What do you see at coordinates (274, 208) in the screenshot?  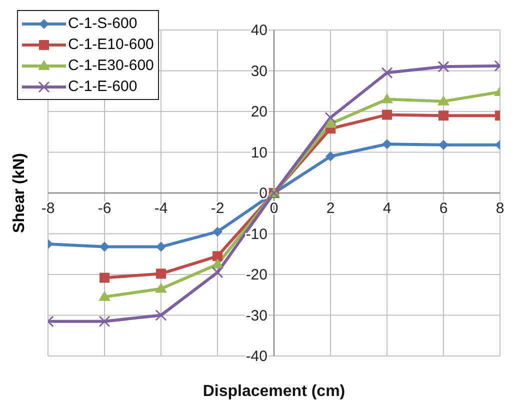 I see `x-tick-label: 0` at bounding box center [274, 208].